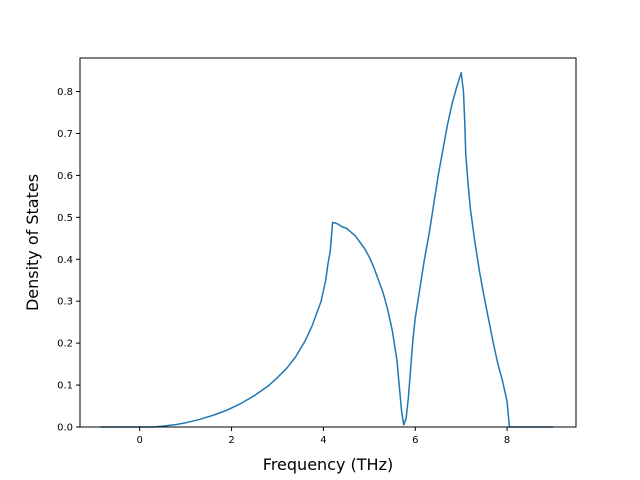 This screenshot has width=640, height=480. Describe the element at coordinates (65, 92) in the screenshot. I see `y-tick-label: 0.8` at that location.